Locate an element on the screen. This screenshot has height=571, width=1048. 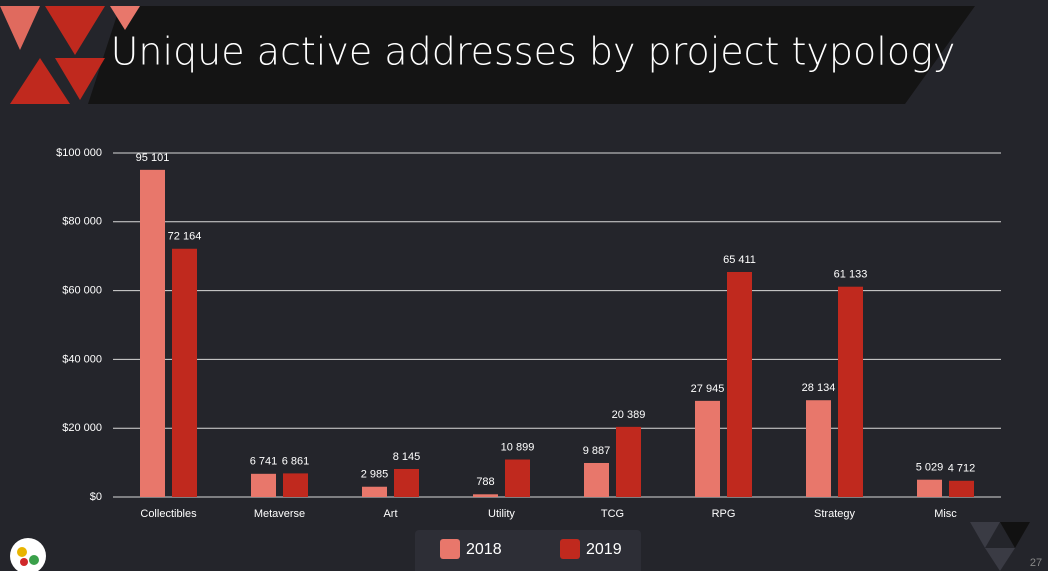
y-tick-label: $60 000 is located at coordinates (82, 291).